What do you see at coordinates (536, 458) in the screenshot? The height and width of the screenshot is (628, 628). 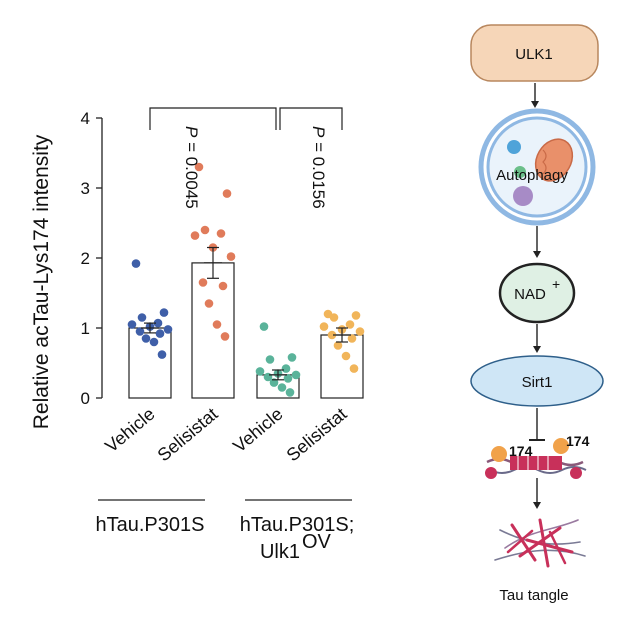 I see `acetylated-tau-icon` at bounding box center [536, 458].